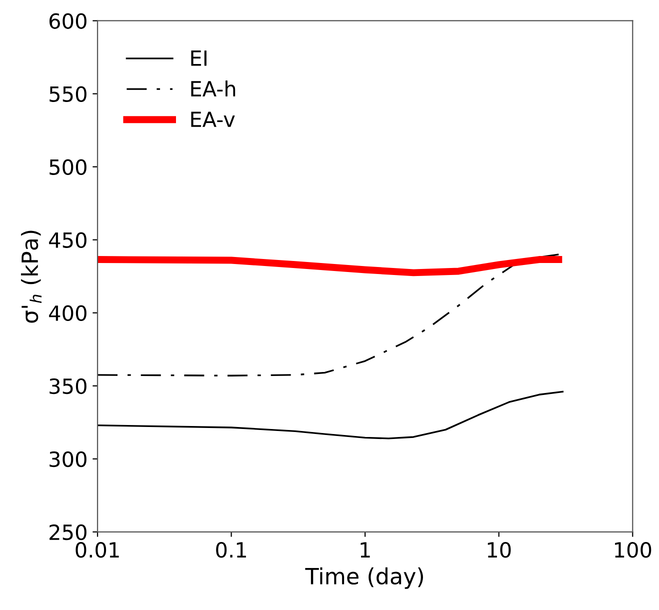 The height and width of the screenshot is (610, 659). Describe the element at coordinates (68, 94) in the screenshot. I see `y-tick-label: 550` at that location.